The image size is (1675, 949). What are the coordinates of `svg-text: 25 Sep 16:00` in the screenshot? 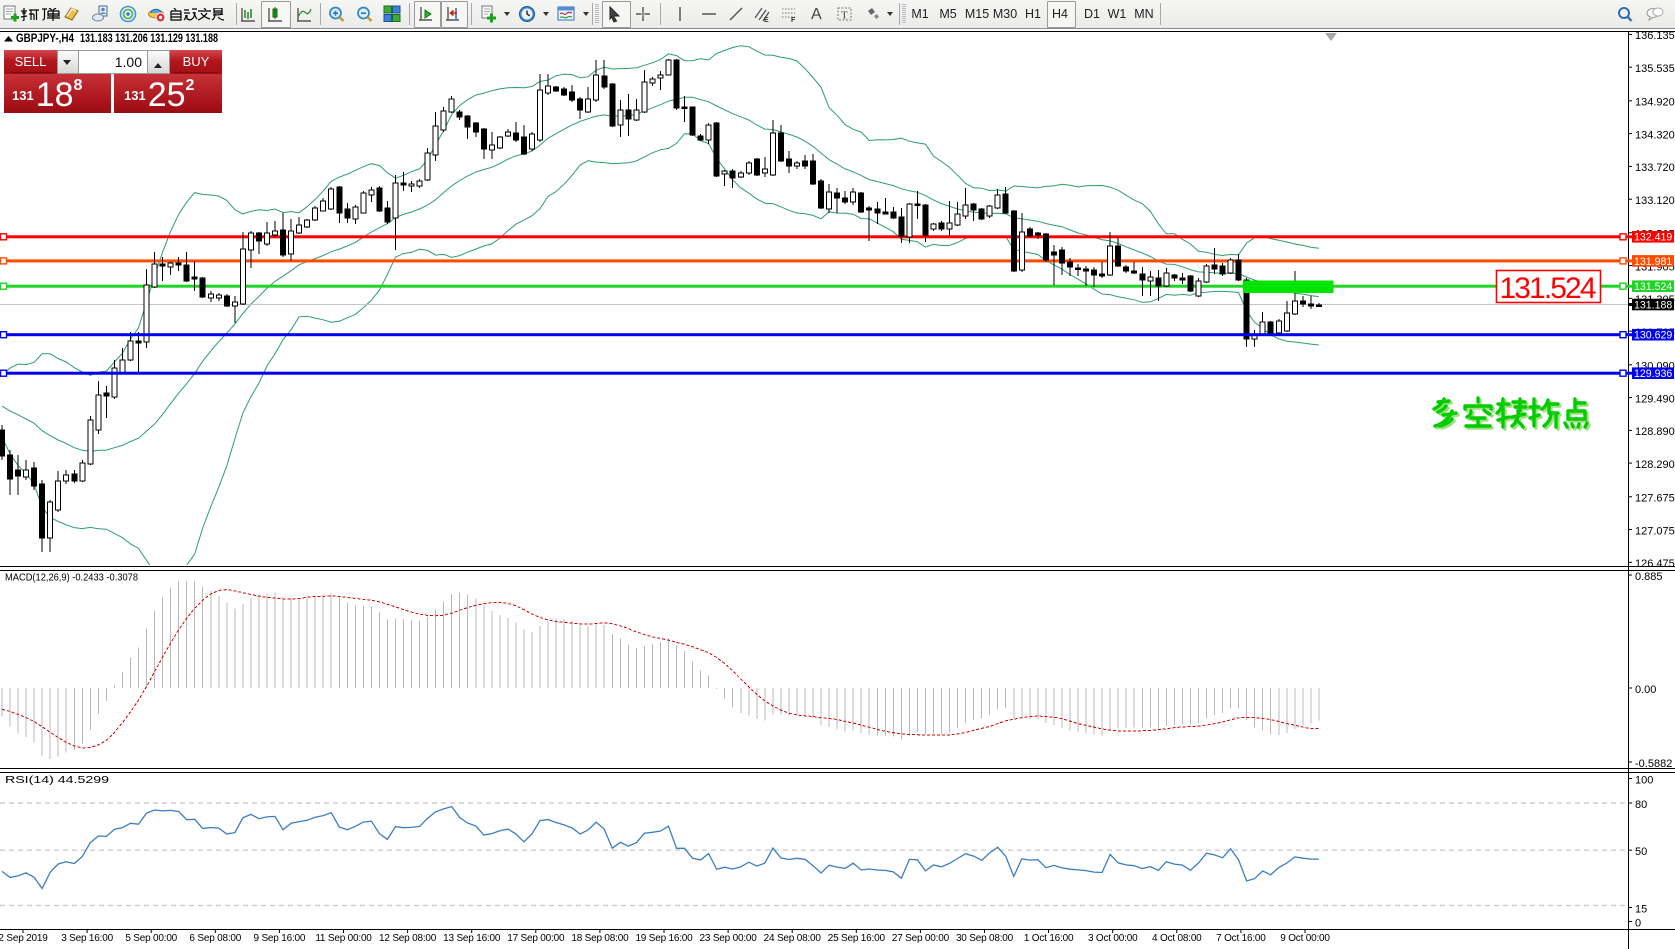 It's located at (857, 938).